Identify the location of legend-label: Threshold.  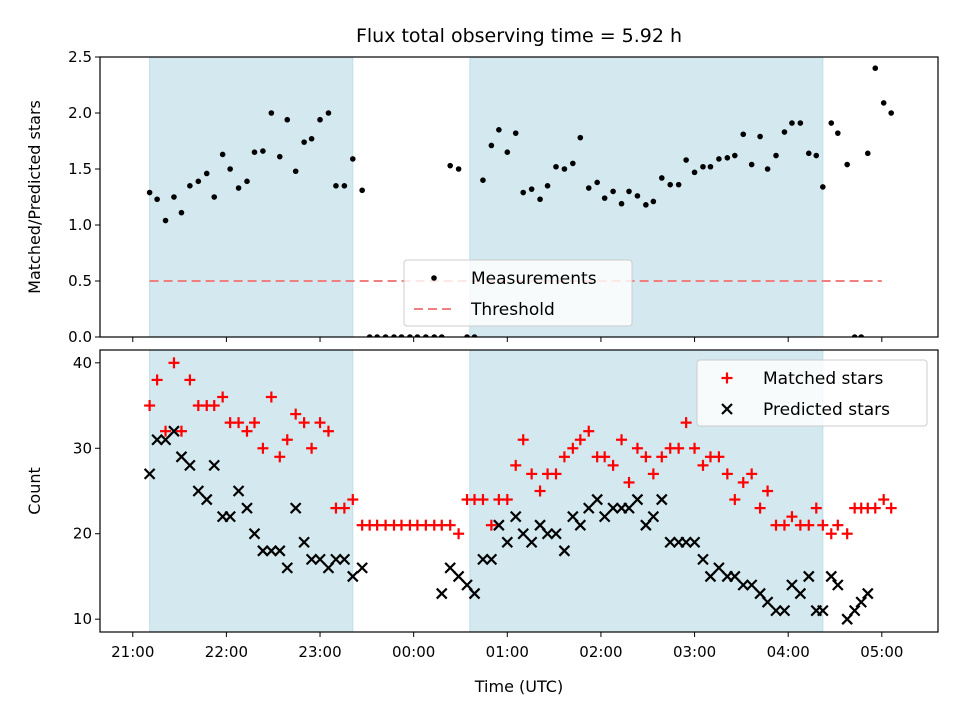
(512, 310).